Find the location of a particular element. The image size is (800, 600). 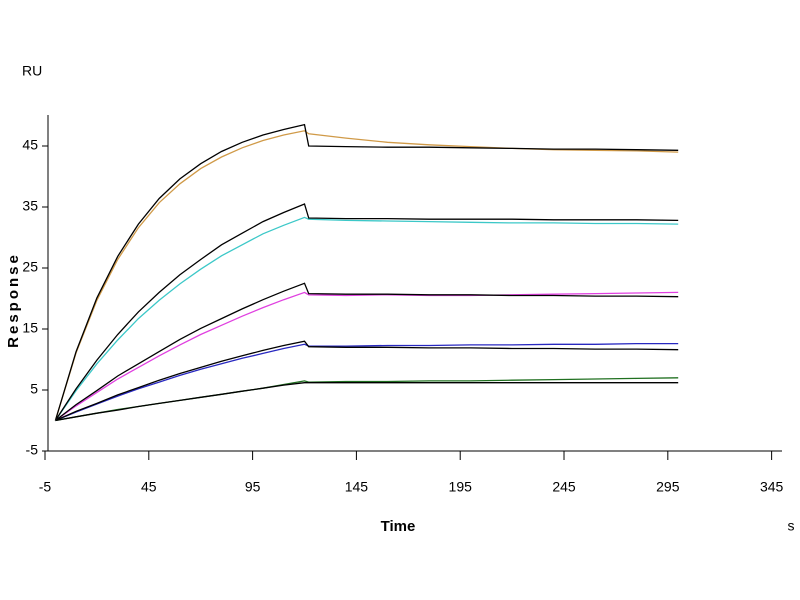

x-tick-label: 245 is located at coordinates (564, 487).